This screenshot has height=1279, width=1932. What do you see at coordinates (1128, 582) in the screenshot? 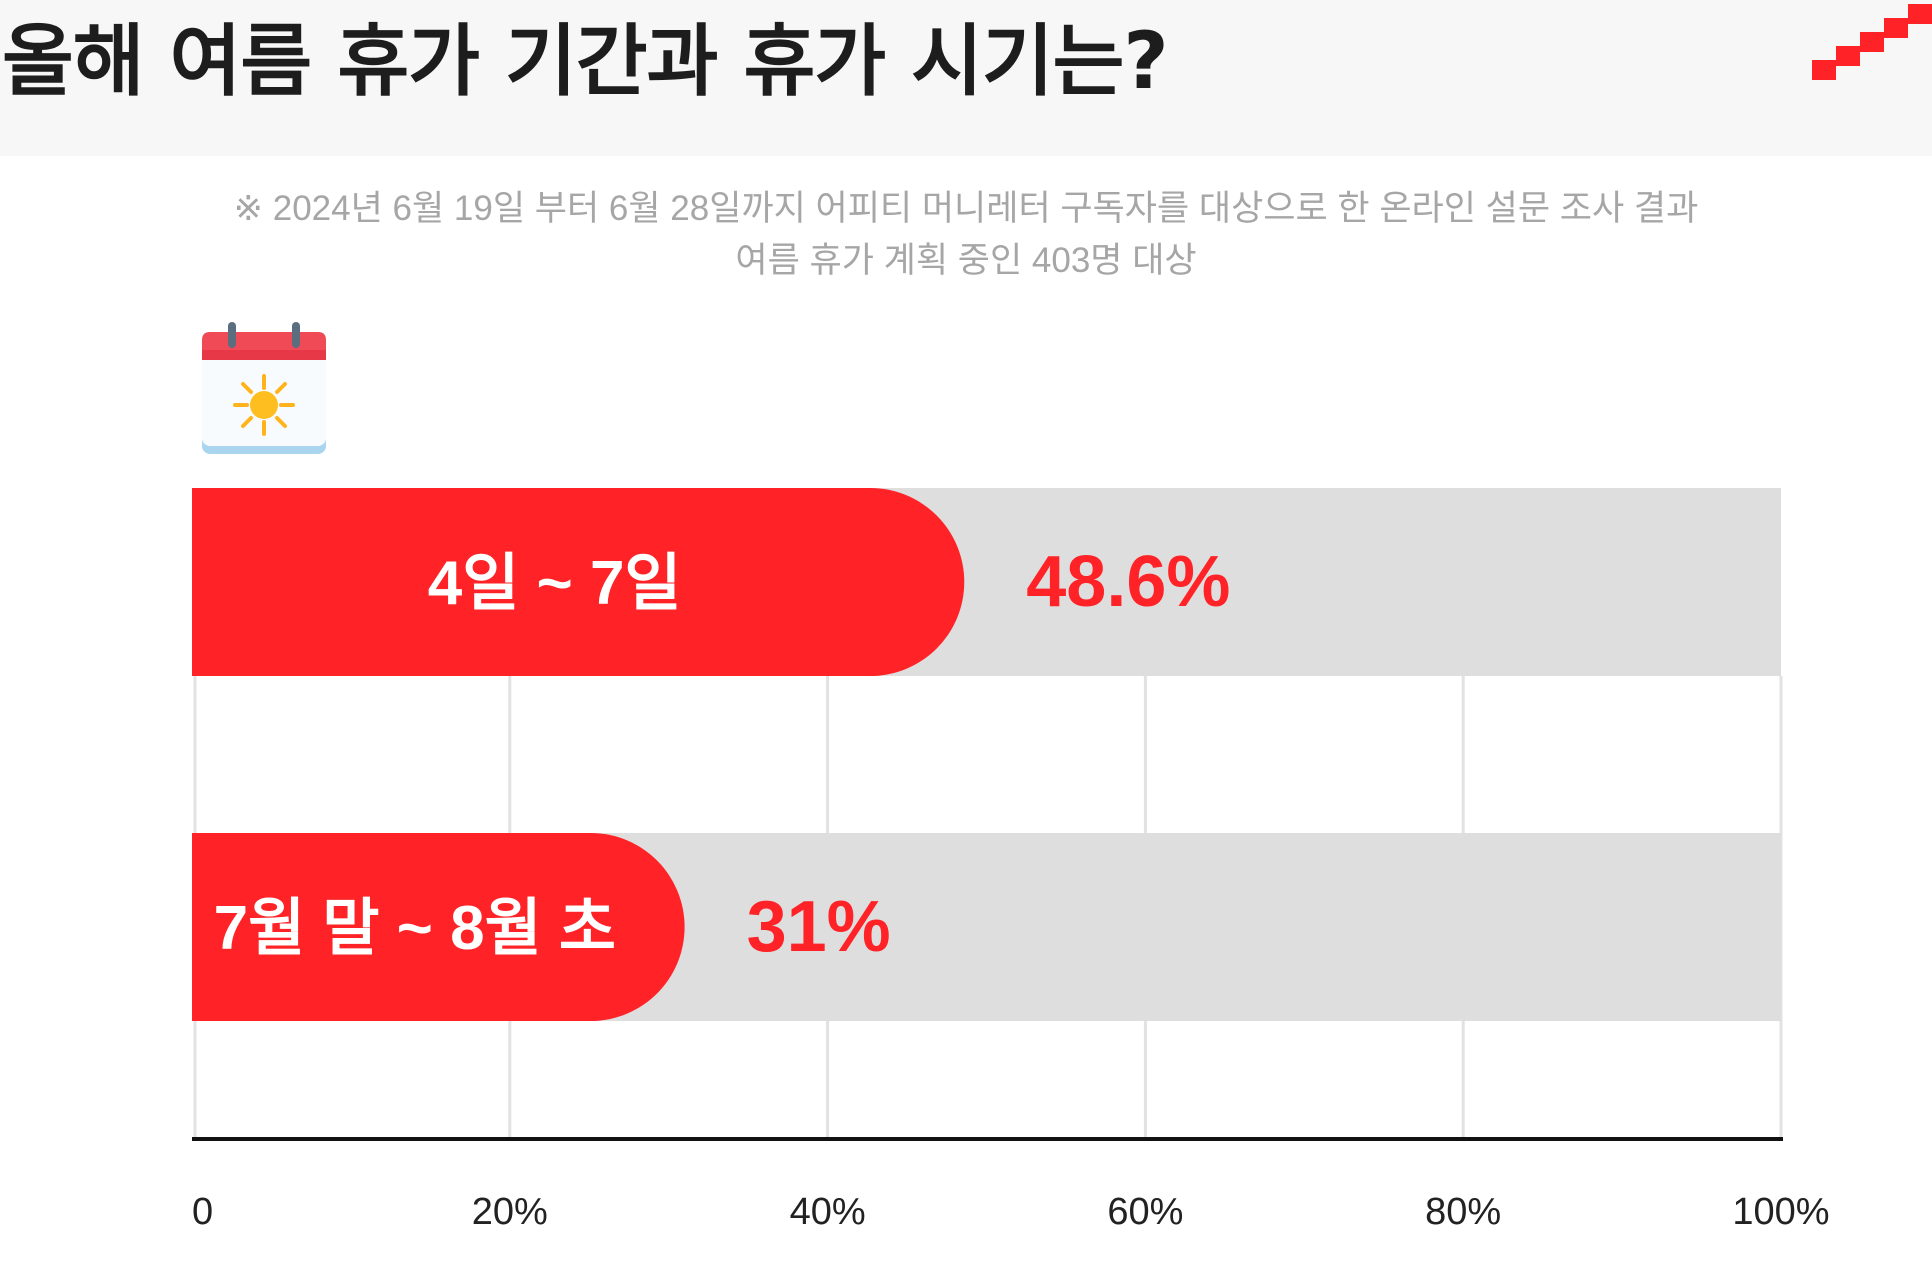
I see `bar-value-label: 48.6%` at bounding box center [1128, 582].